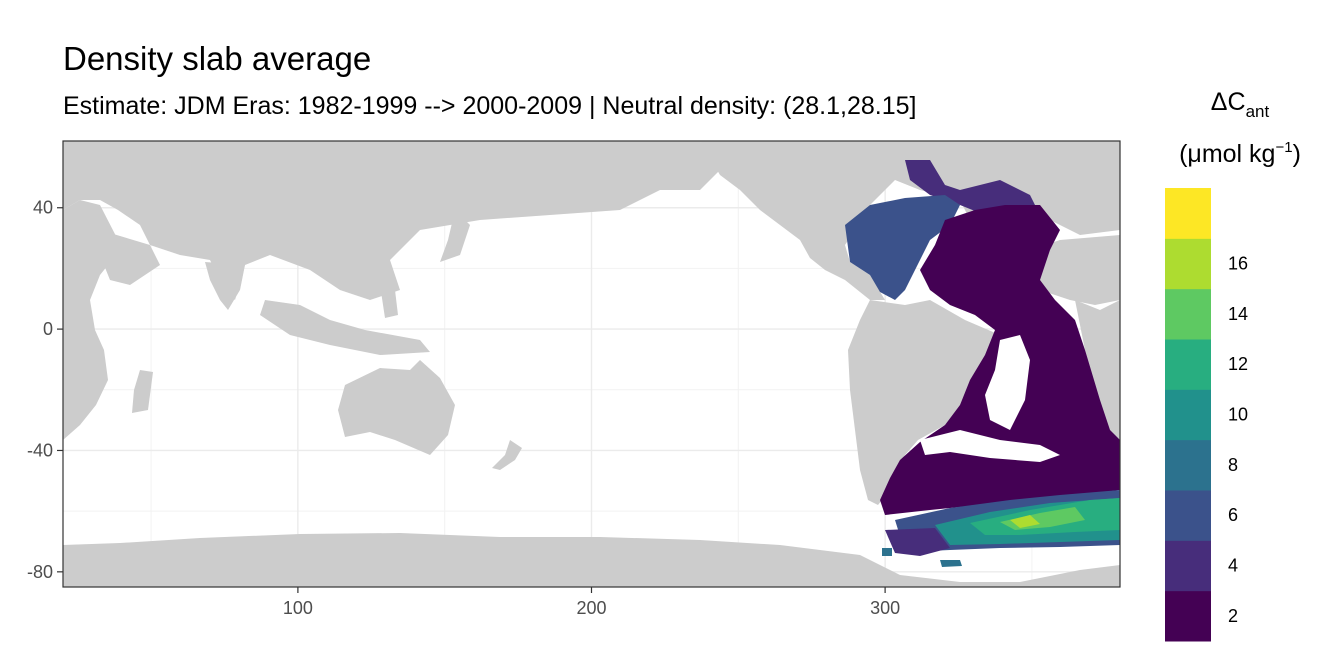 The width and height of the screenshot is (1344, 672). What do you see at coordinates (345, 327) in the screenshot?
I see `land-indonesia` at bounding box center [345, 327].